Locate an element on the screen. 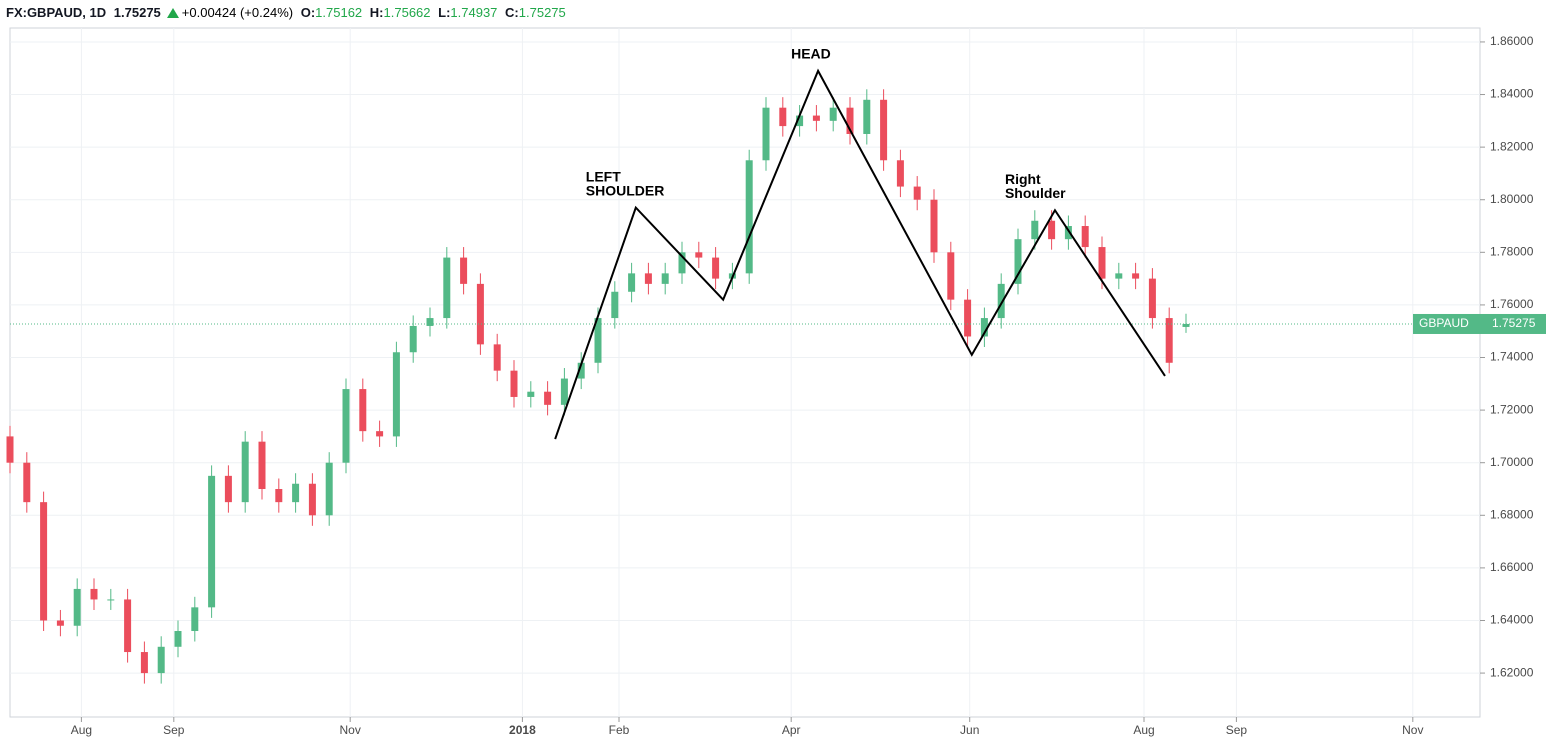  high-value: 1.75662 is located at coordinates (407, 12).